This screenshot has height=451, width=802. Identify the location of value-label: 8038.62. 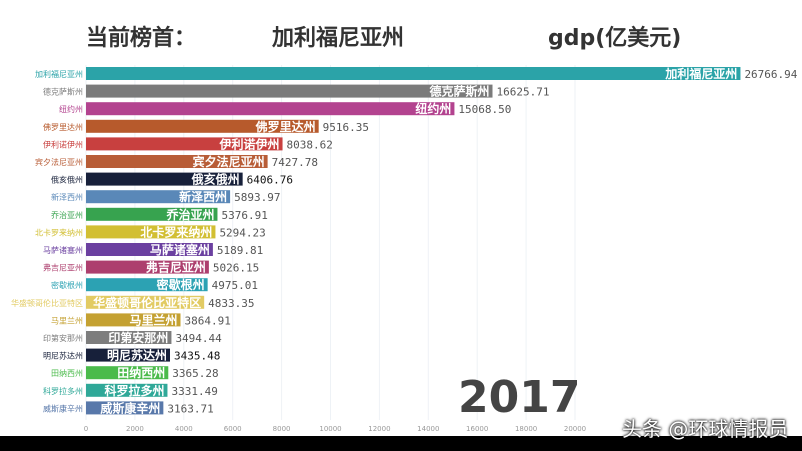
(310, 144).